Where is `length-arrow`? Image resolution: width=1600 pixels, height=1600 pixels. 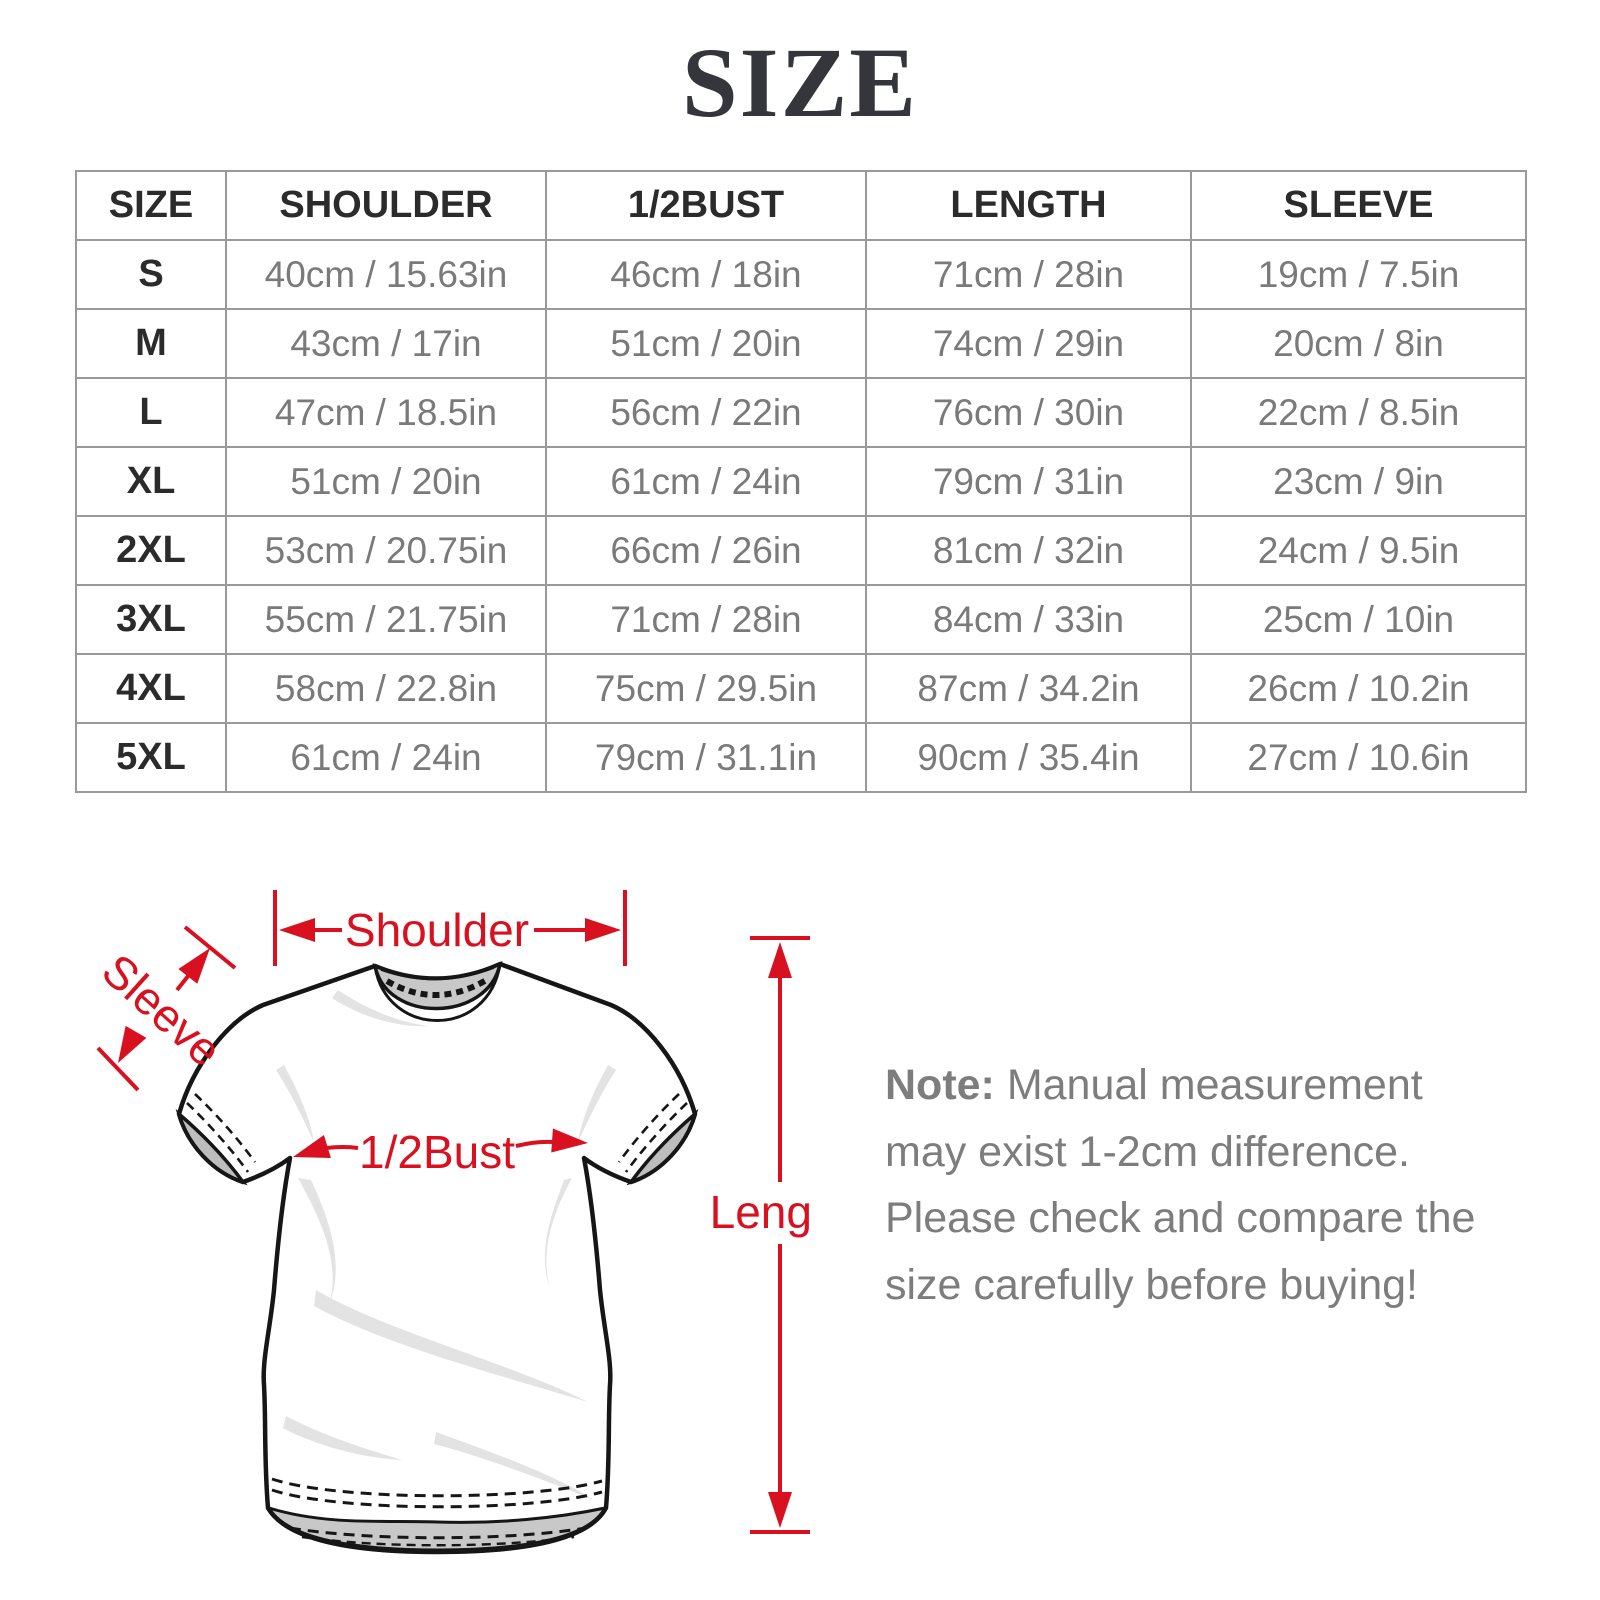
length-arrow is located at coordinates (780, 1235).